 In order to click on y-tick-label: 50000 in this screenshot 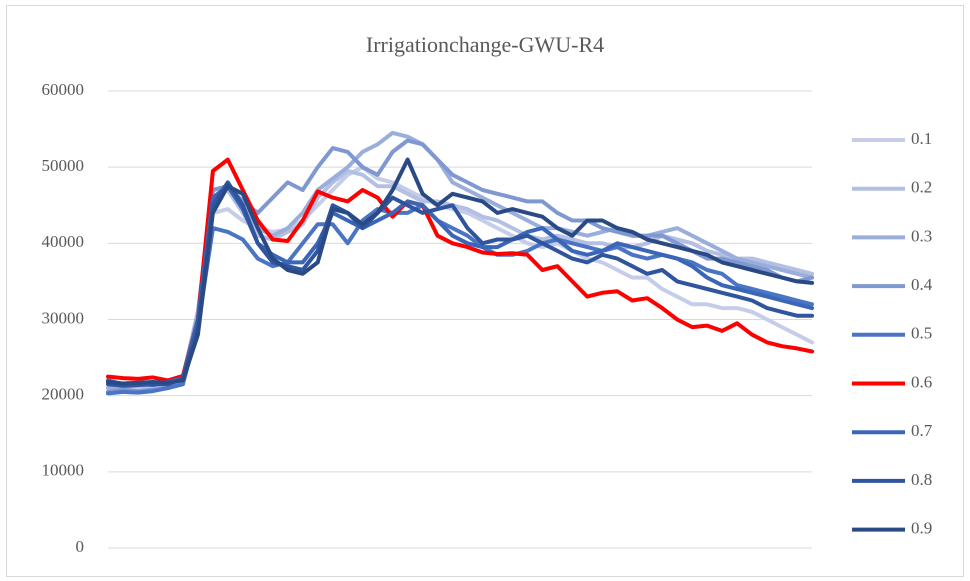, I will do `click(63, 165)`.